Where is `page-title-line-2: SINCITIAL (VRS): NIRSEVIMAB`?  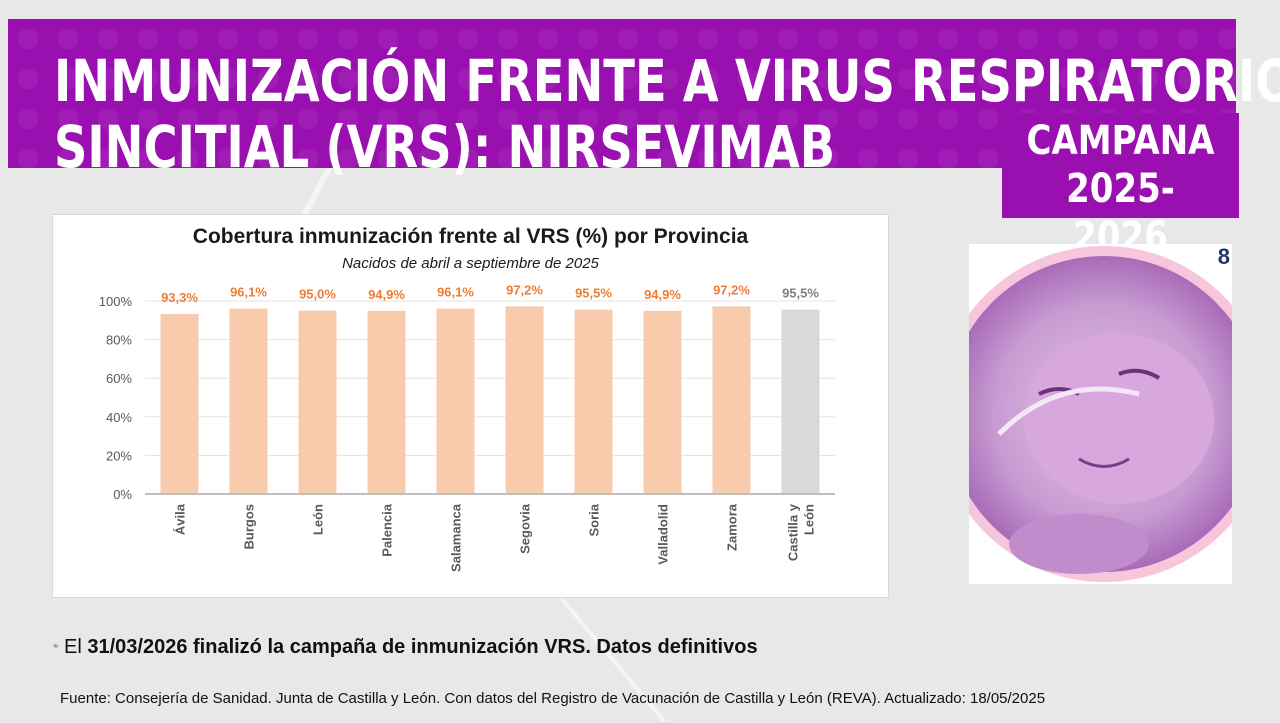 page-title-line-2: SINCITIAL (VRS): NIRSEVIMAB is located at coordinates (445, 147).